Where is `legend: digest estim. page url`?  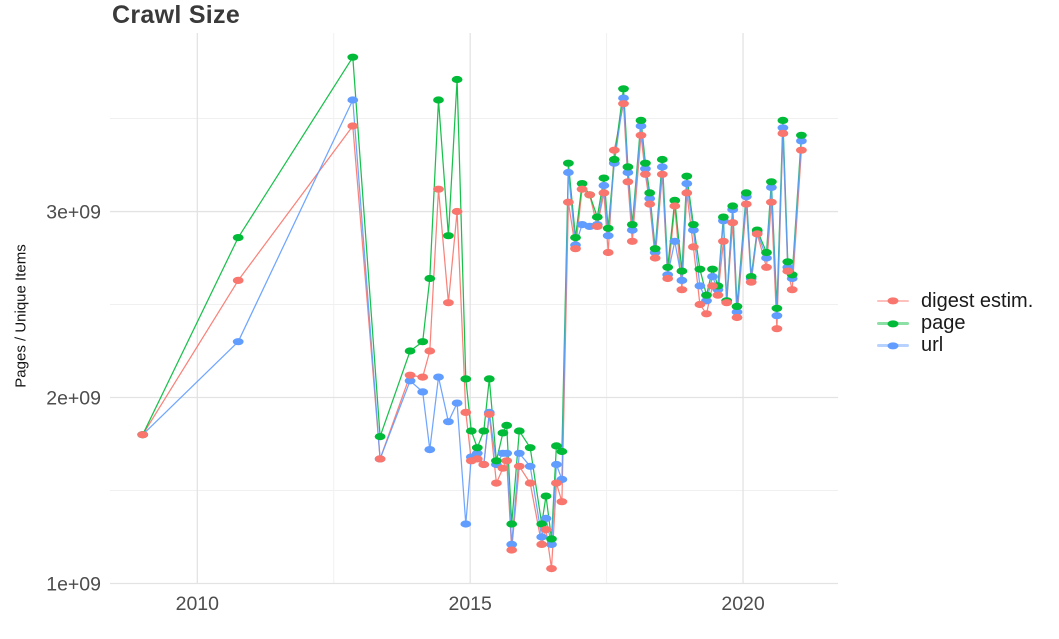
legend: digest estim. page url is located at coordinates (955, 323).